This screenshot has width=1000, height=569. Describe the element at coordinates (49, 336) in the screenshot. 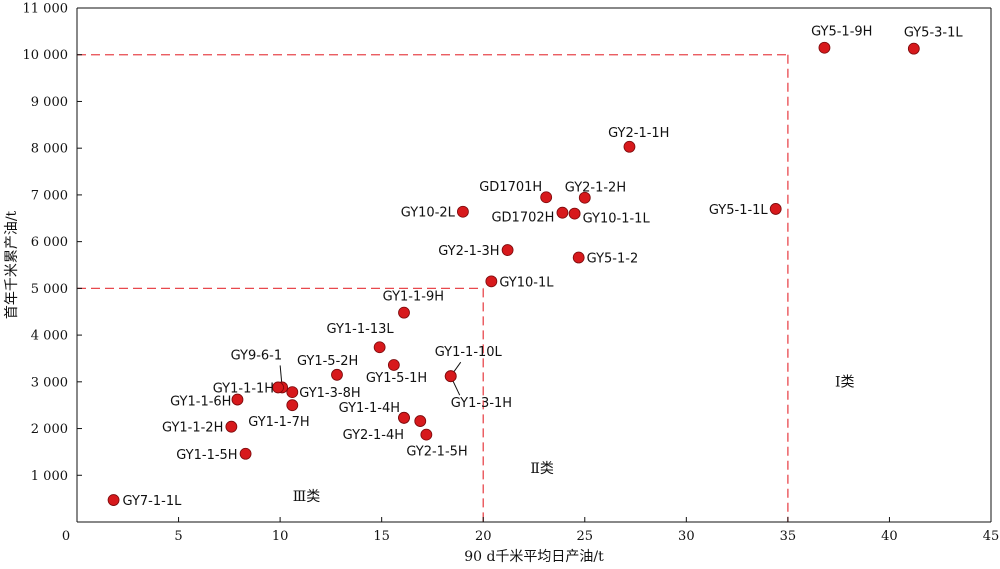

I see `y-tick-label: 4 000` at that location.